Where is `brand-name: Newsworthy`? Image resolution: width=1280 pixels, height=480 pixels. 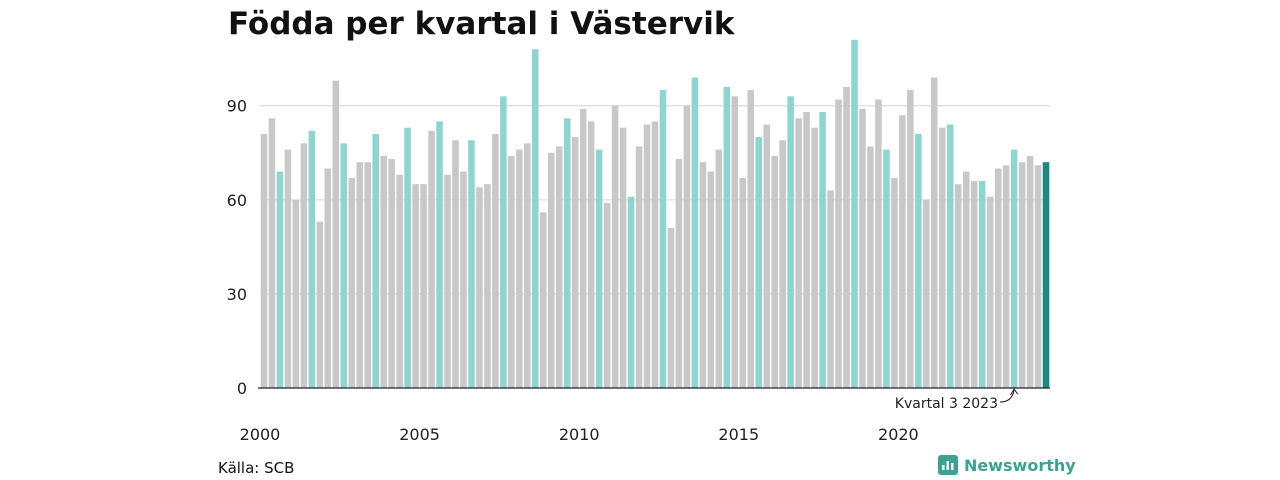 brand-name: Newsworthy is located at coordinates (1020, 465).